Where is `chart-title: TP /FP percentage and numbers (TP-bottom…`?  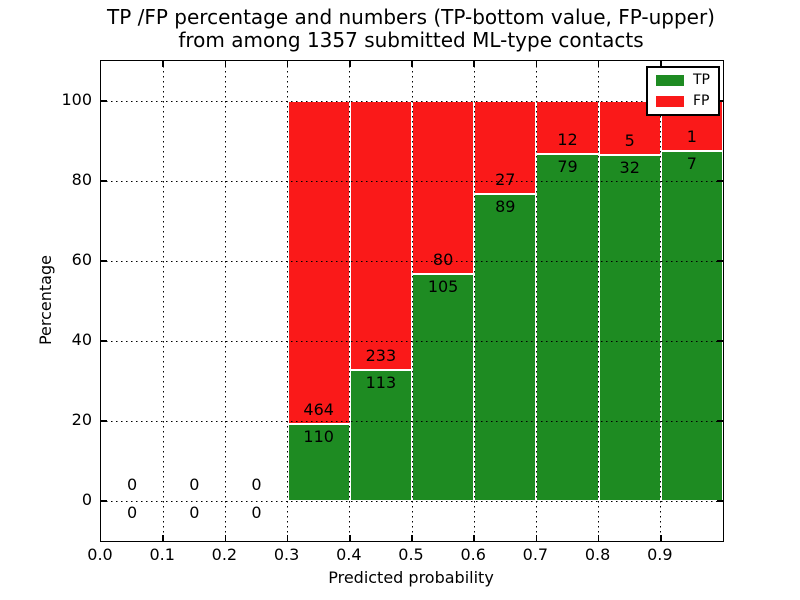 chart-title: TP /FP percentage and numbers (TP-bottom… is located at coordinates (411, 29).